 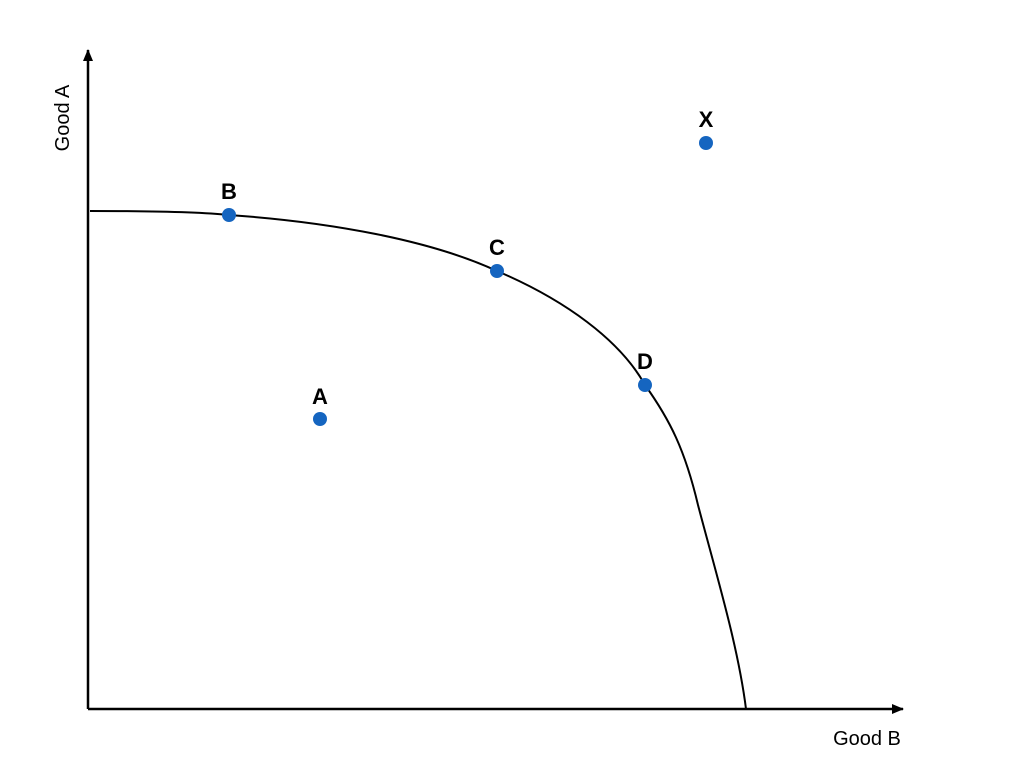 I want to click on point-a-marker, so click(x=320, y=419).